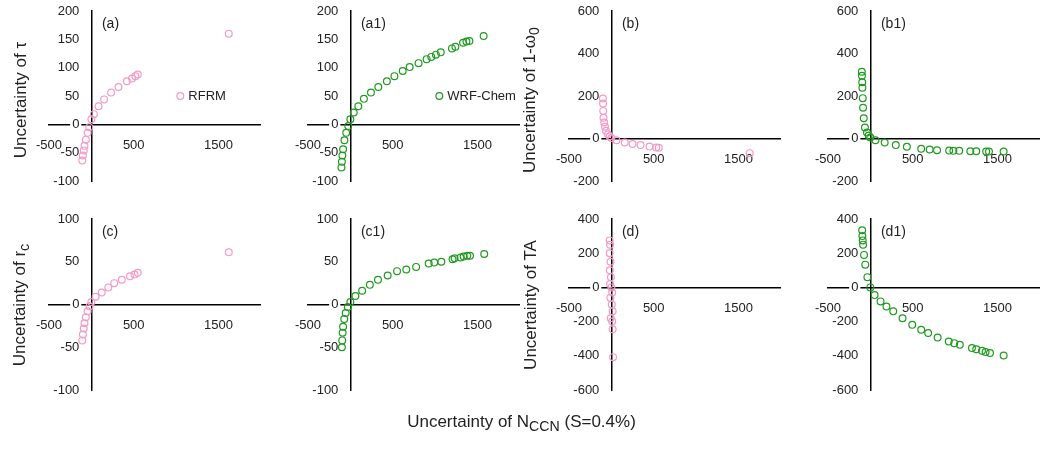 Image resolution: width=1043 pixels, height=450 pixels. What do you see at coordinates (72, 95) in the screenshot?
I see `y-tick-label: 50` at bounding box center [72, 95].